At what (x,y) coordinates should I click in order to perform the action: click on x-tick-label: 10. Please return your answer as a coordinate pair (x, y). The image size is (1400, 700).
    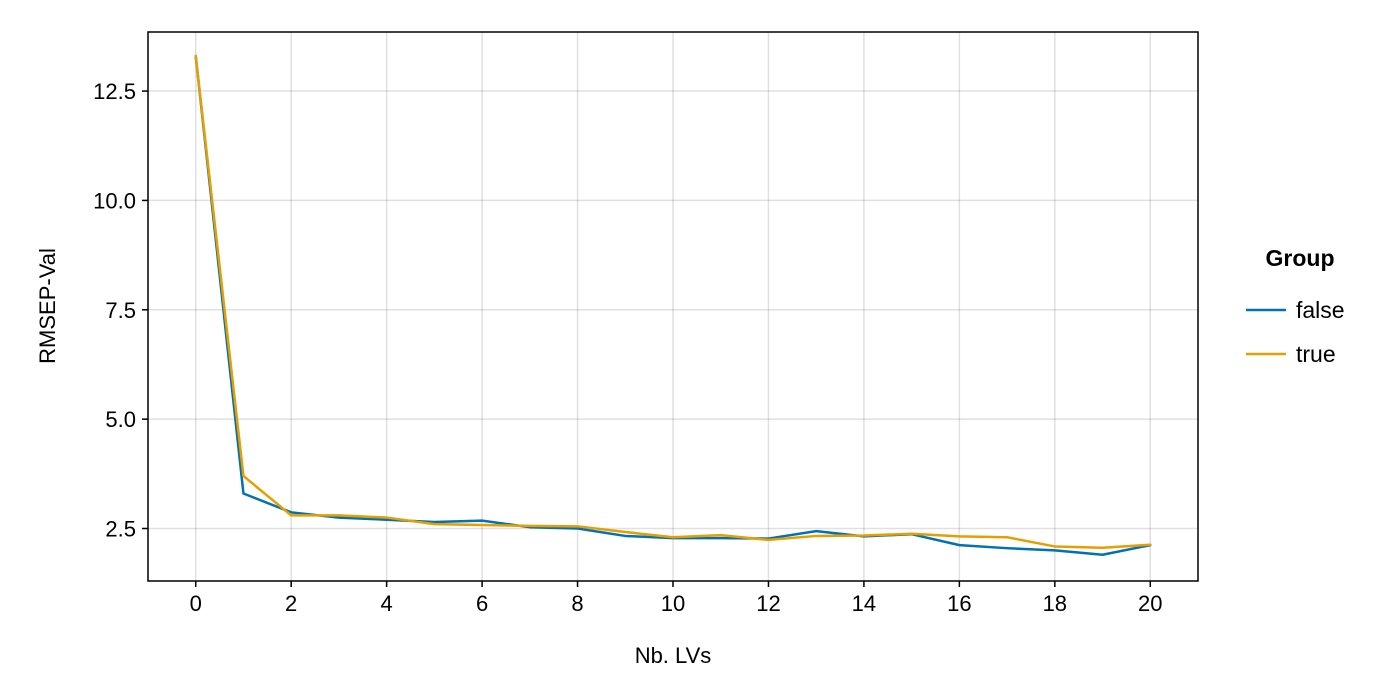
    Looking at the image, I should click on (673, 603).